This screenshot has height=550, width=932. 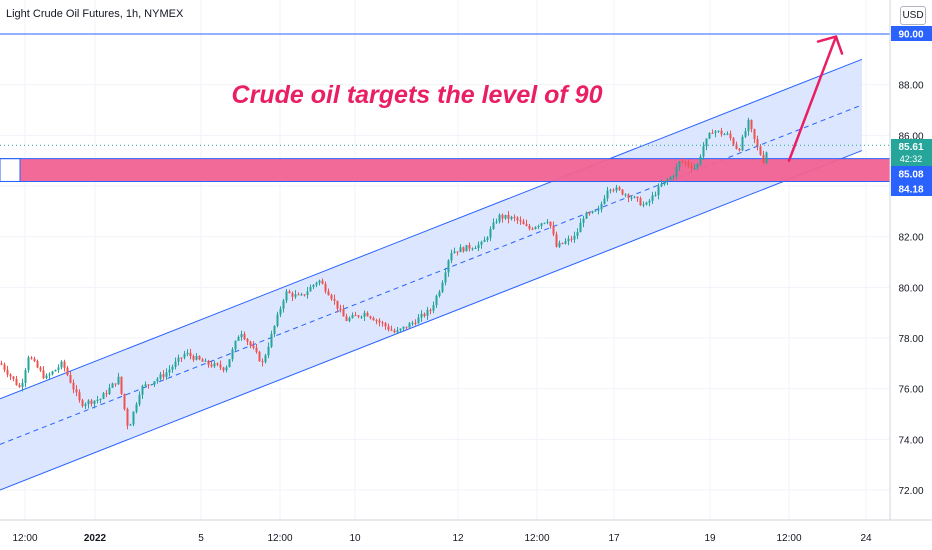 What do you see at coordinates (355, 538) in the screenshot?
I see `x-tick-label: 10` at bounding box center [355, 538].